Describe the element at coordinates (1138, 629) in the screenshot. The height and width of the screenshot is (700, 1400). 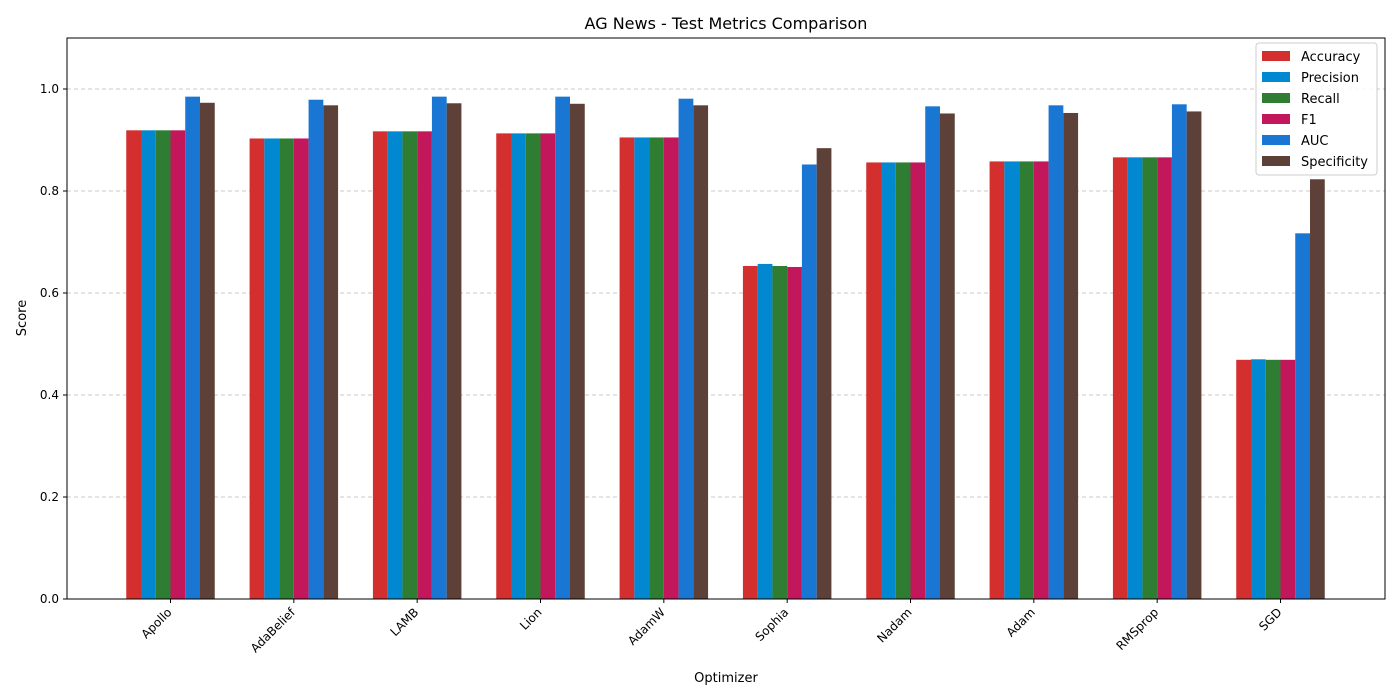
I see `x-tick-label: RMSprop` at that location.